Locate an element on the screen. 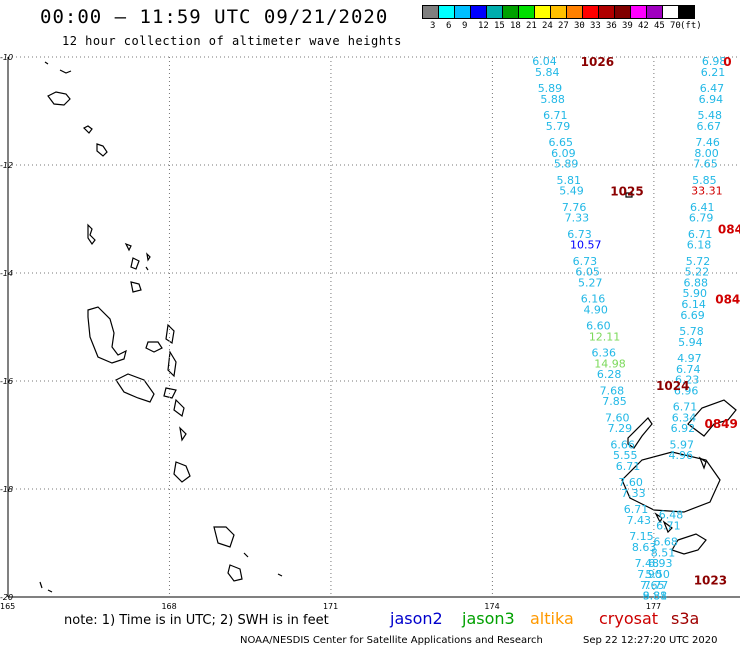 The image size is (740, 650). wave-height-value: 6.18 is located at coordinates (699, 245).